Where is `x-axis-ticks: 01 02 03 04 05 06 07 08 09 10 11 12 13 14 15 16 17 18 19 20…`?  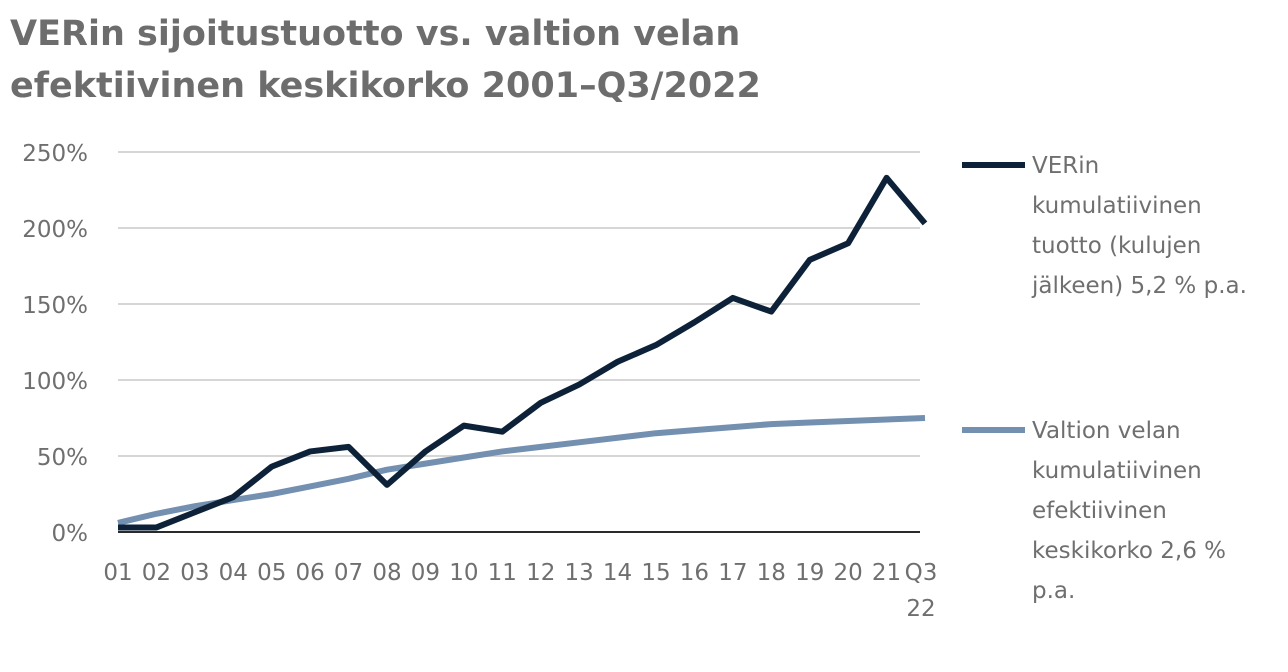 x-axis-ticks: 01 02 03 04 05 06 07 08 09 10 11 12 13 14 15 16 17 18 19 20… is located at coordinates (520, 591).